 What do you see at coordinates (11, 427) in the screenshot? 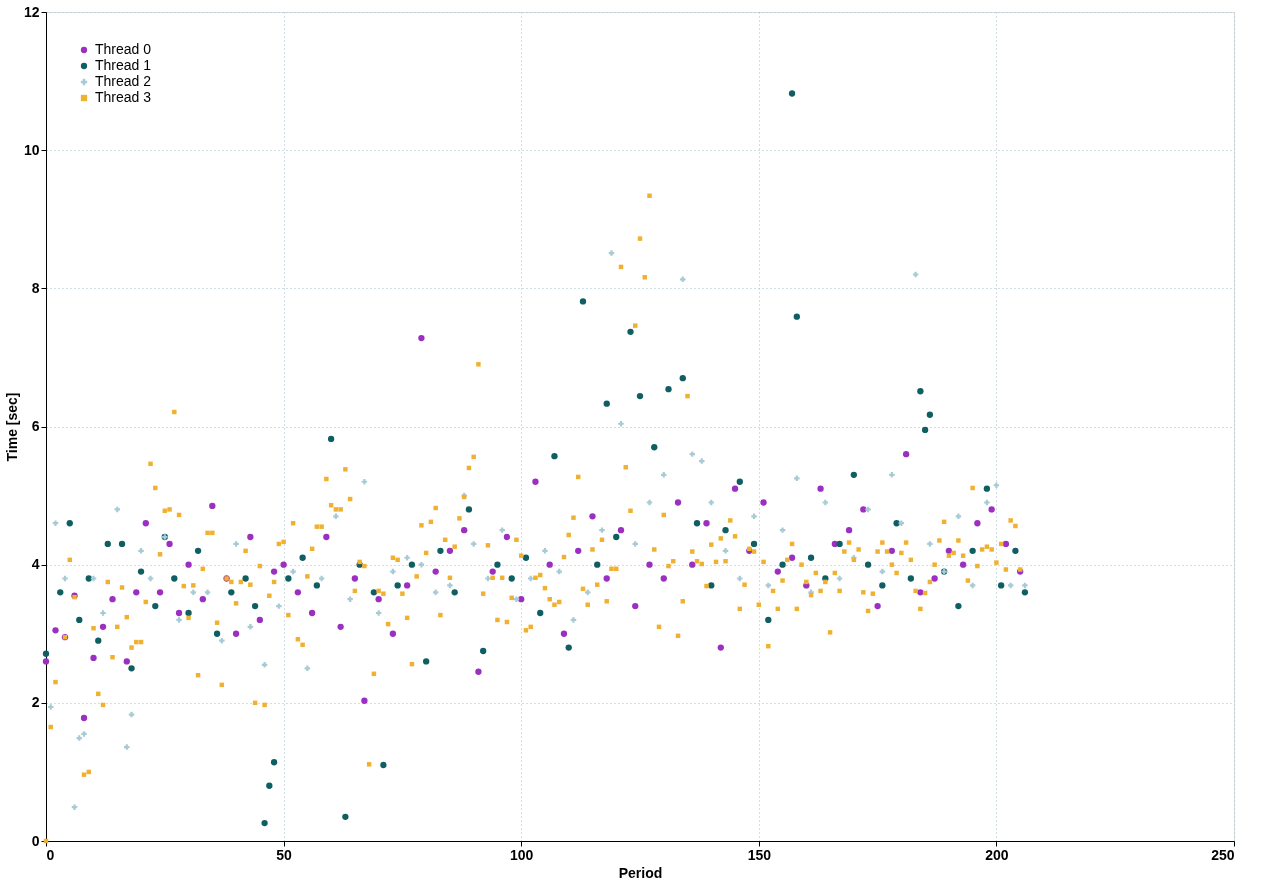
I see `y-axis-title: Time [sec]` at bounding box center [11, 427].